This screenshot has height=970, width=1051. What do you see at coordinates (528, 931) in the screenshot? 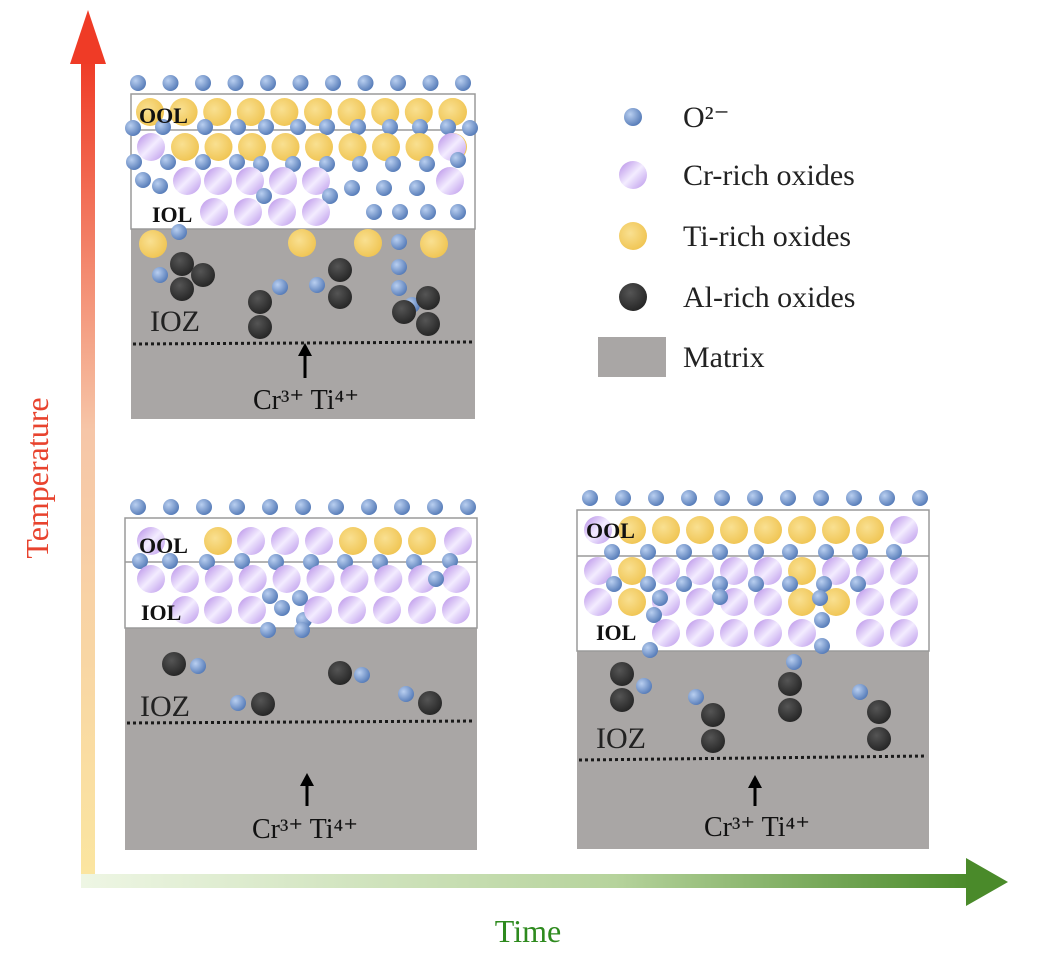
I see `time-axis-label: Time` at bounding box center [528, 931].